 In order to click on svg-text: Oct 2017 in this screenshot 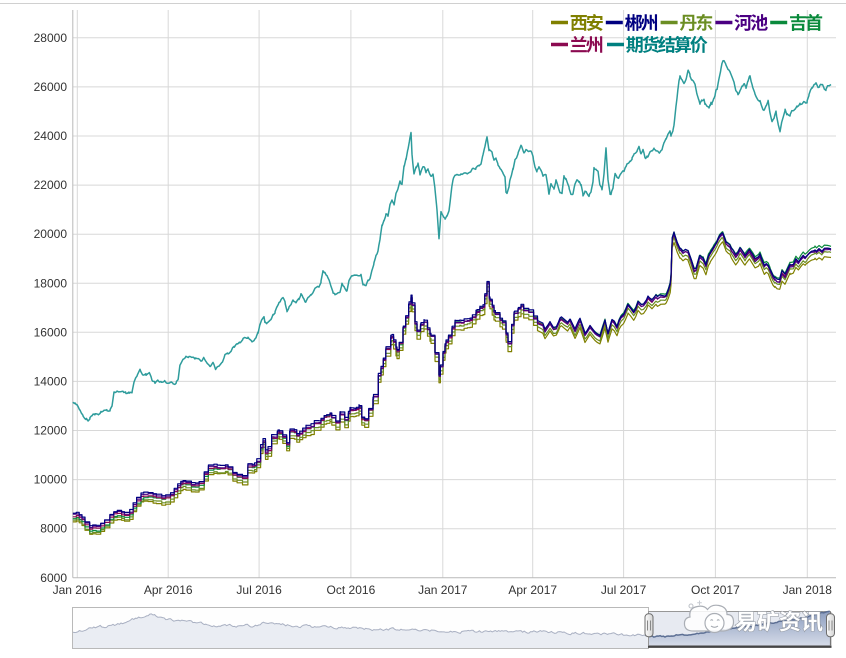, I will do `click(715, 590)`.